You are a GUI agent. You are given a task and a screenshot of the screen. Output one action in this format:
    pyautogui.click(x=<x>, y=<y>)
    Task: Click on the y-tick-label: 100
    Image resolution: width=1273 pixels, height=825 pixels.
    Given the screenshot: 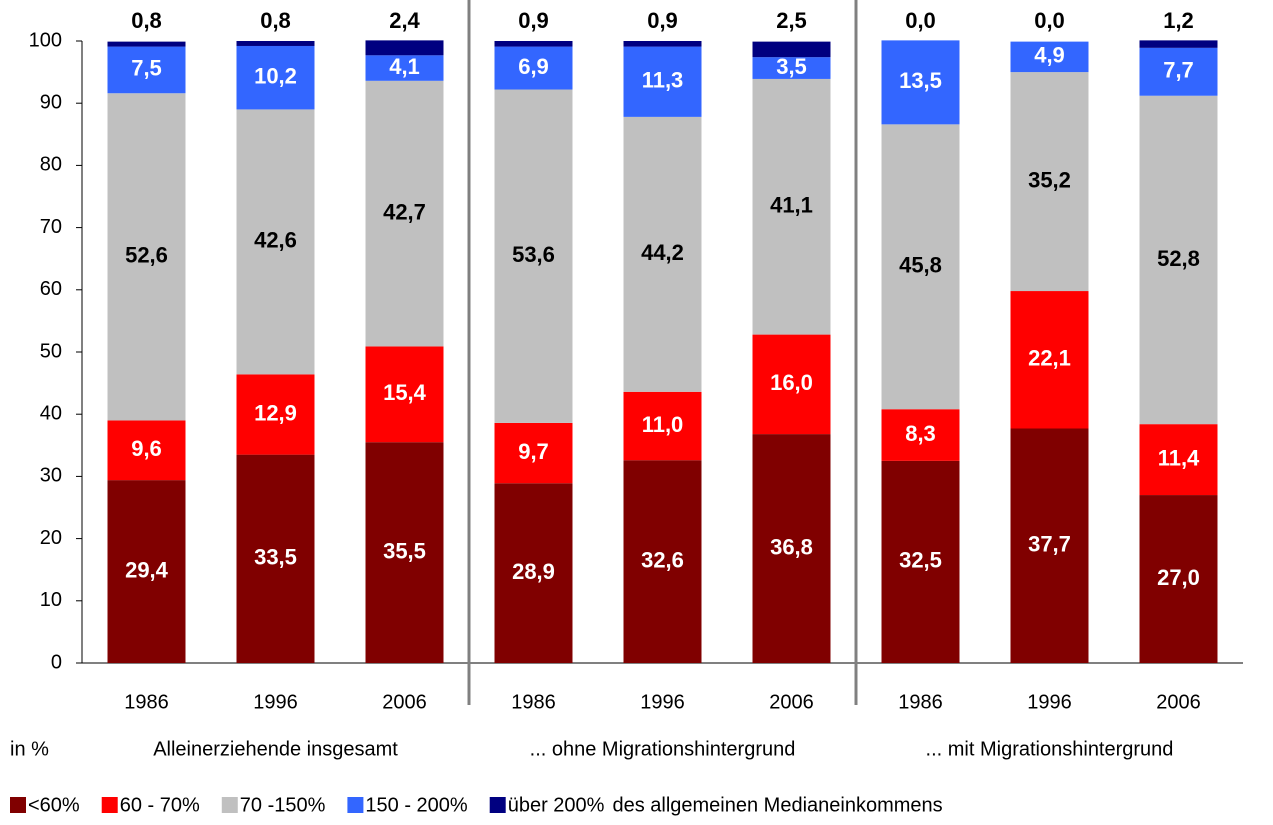 What is the action you would take?
    pyautogui.click(x=45, y=40)
    